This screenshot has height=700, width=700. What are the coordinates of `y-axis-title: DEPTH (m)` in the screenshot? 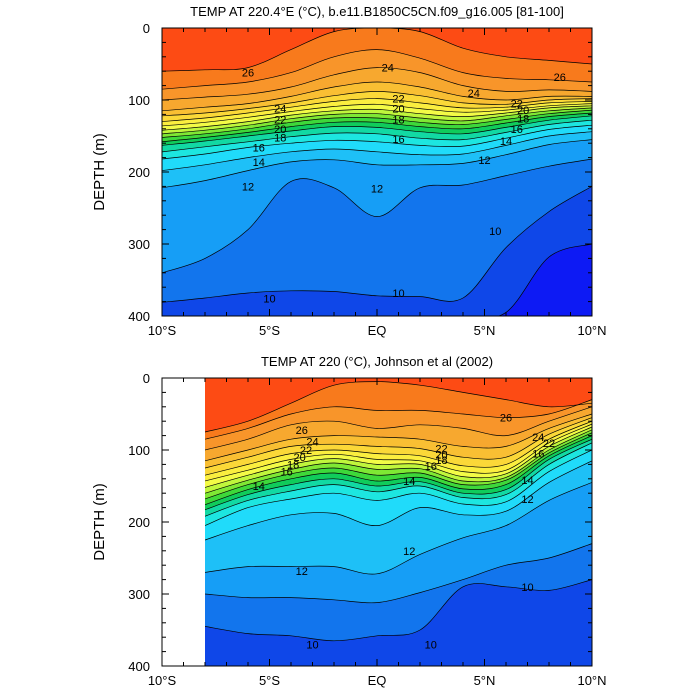 It's located at (99, 522).